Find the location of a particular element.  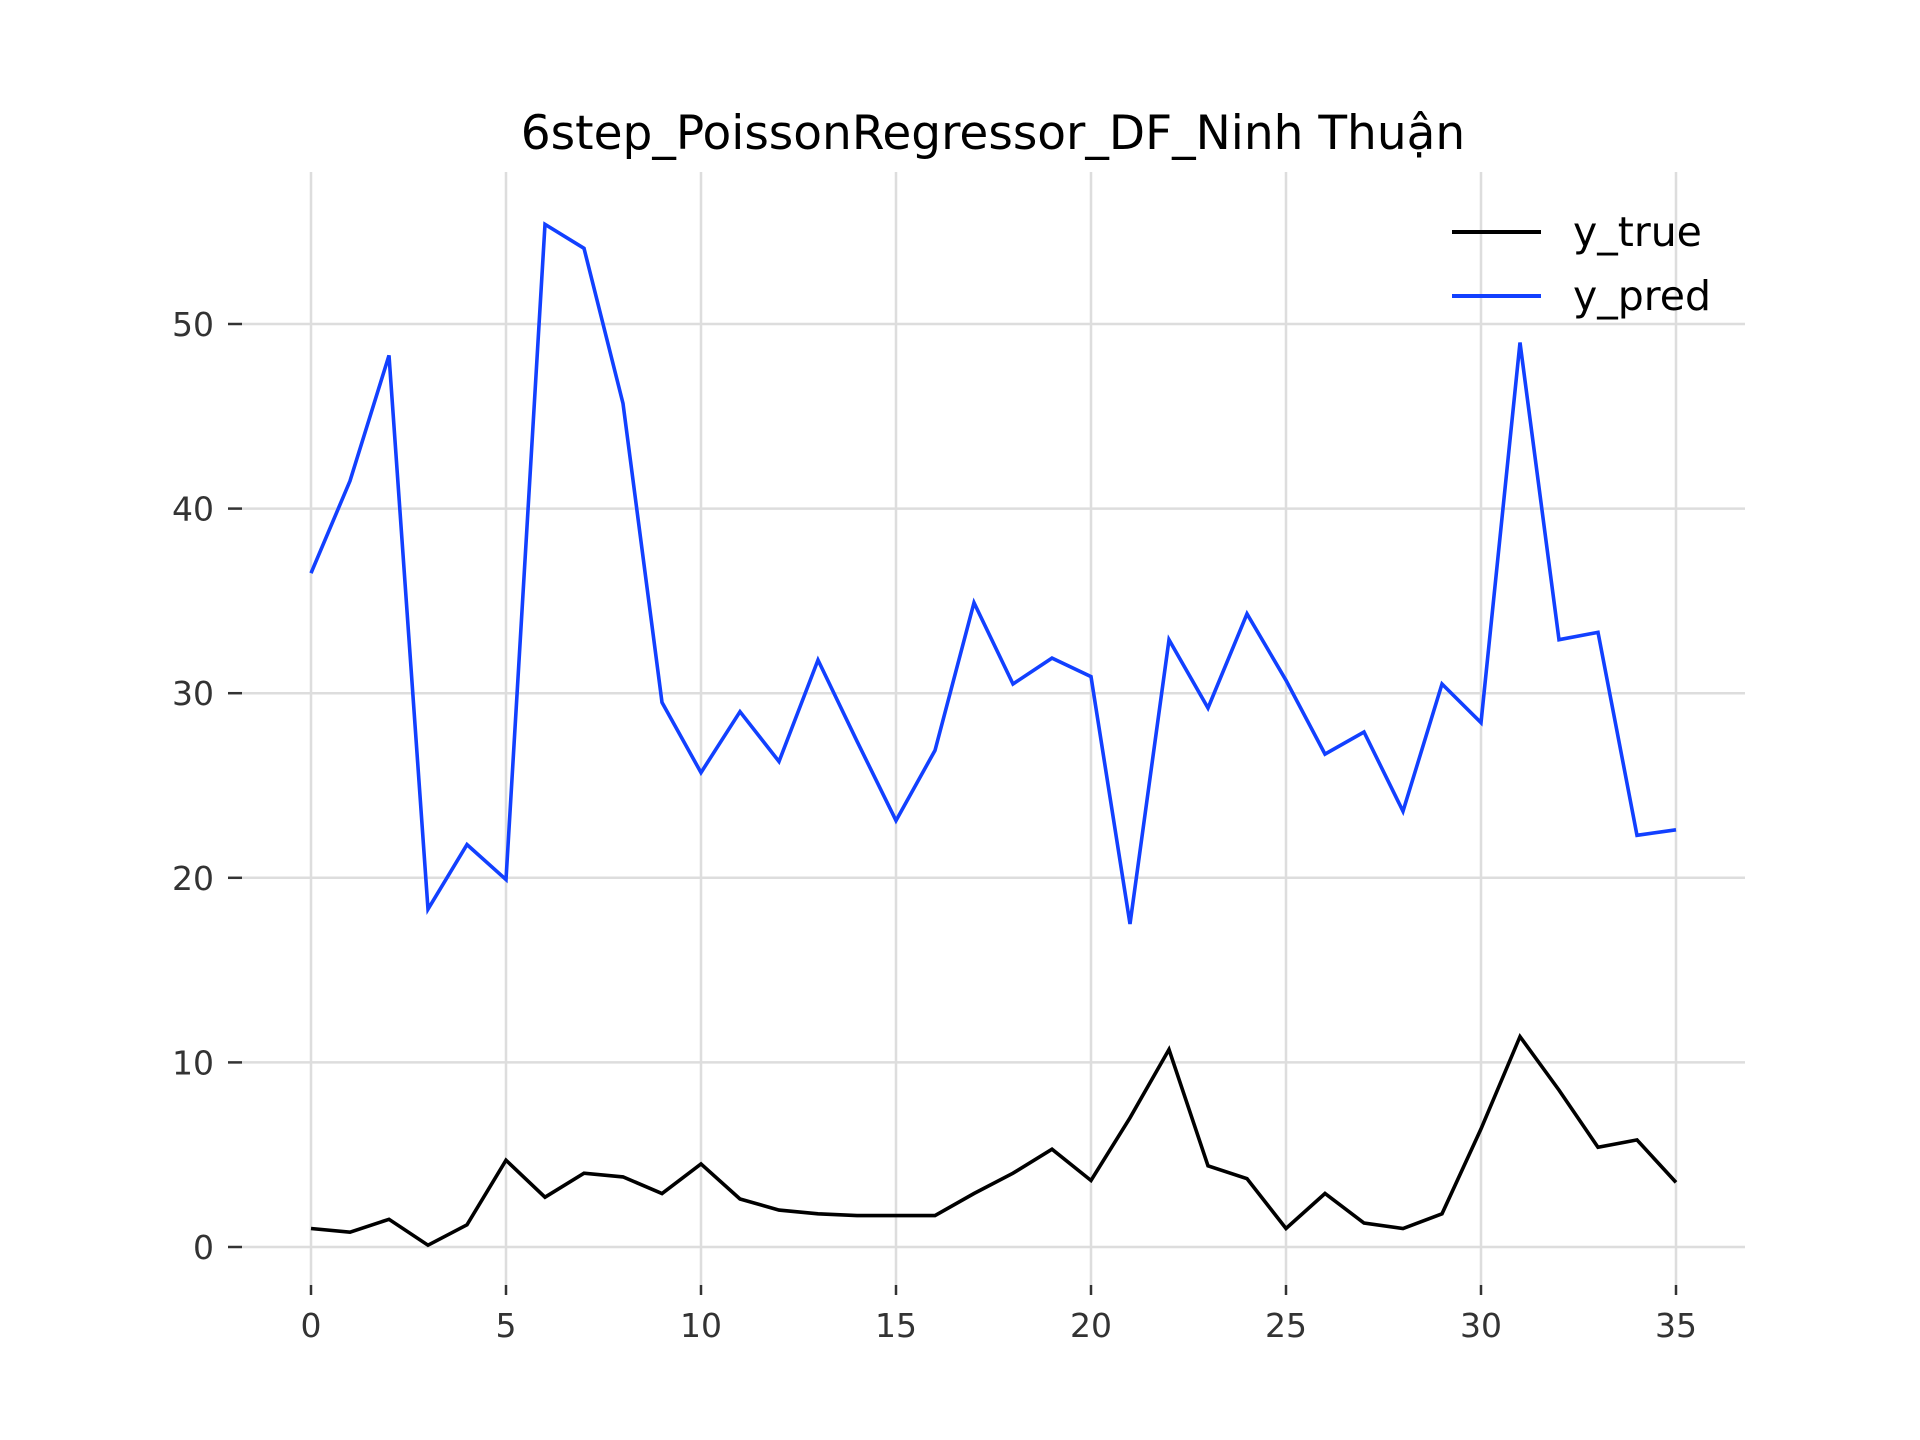

x-tick-label: 25 is located at coordinates (1286, 1325).